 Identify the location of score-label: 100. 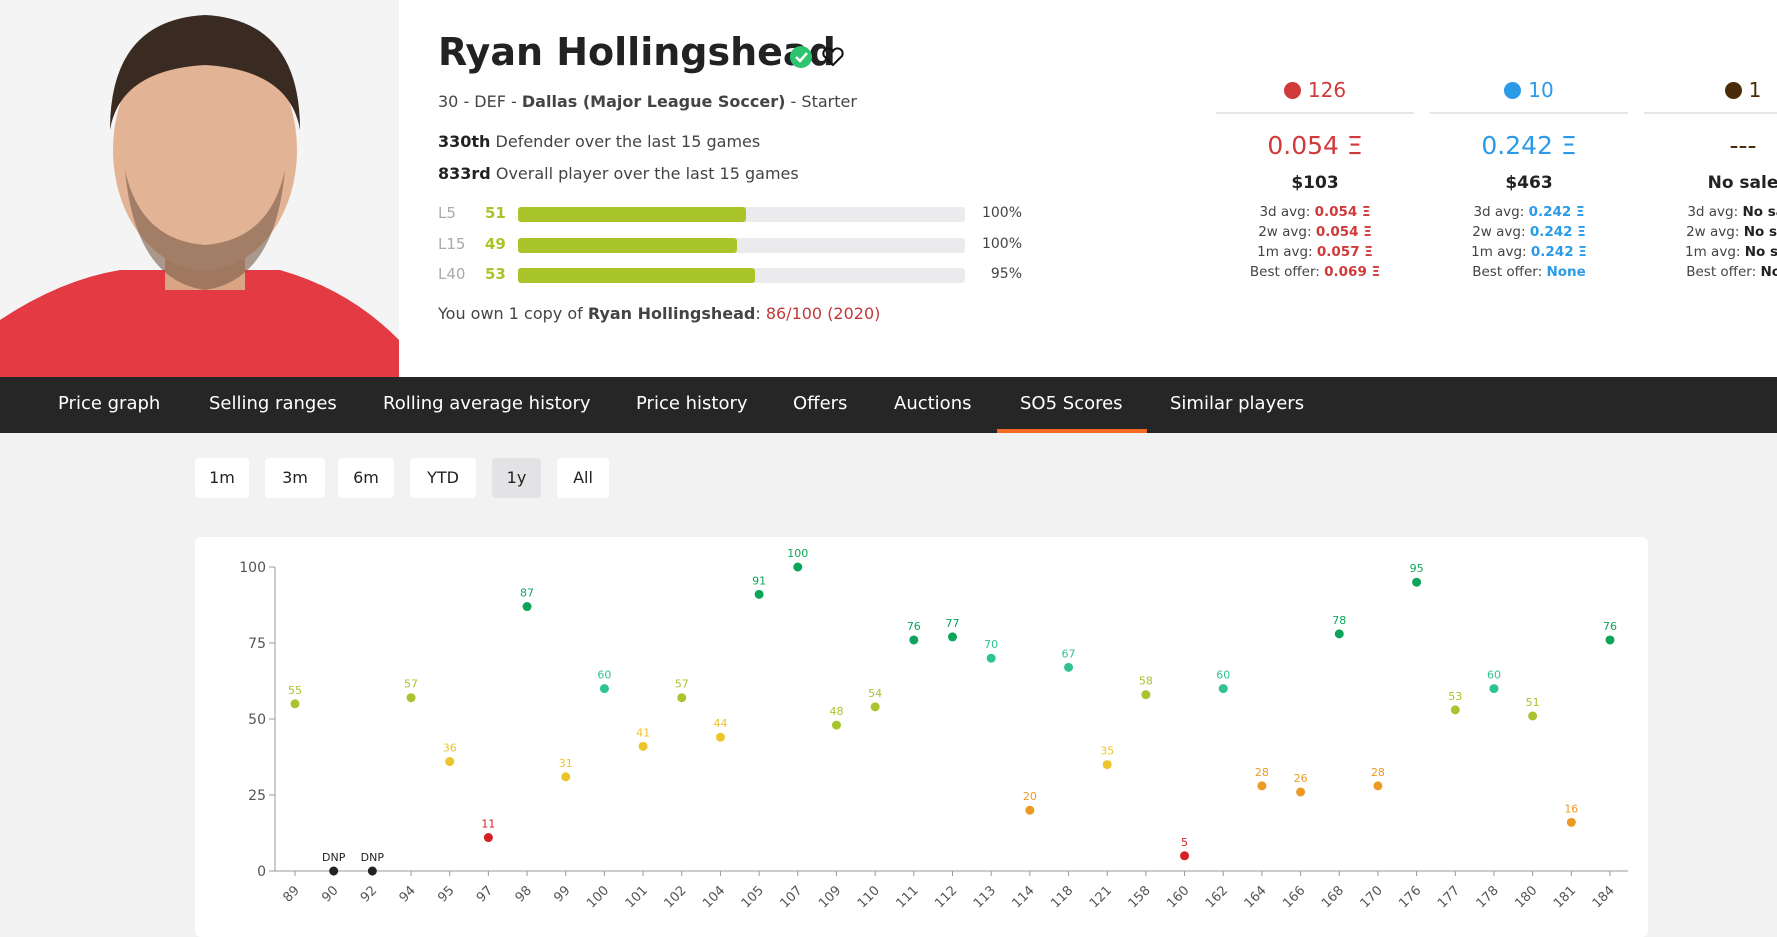
(797, 553).